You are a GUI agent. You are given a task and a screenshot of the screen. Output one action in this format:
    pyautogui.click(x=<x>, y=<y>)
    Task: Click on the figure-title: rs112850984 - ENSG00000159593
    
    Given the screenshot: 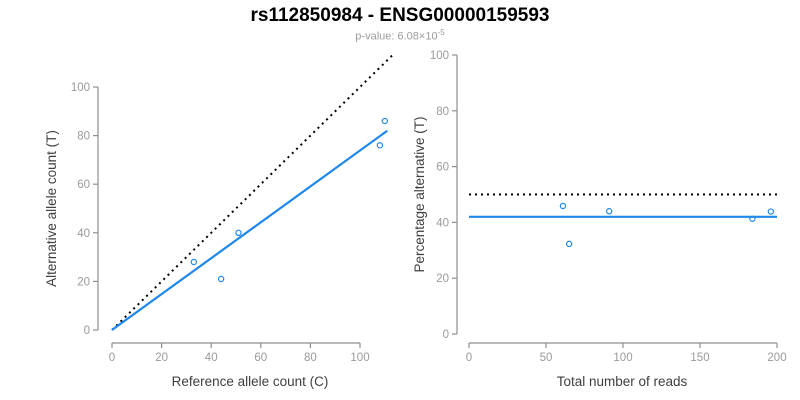 What is the action you would take?
    pyautogui.click(x=400, y=15)
    